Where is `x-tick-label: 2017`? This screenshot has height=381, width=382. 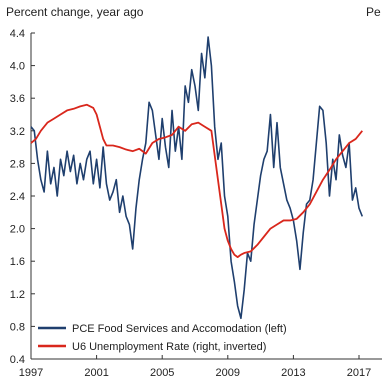 x-tick-label: 2017 is located at coordinates (359, 373).